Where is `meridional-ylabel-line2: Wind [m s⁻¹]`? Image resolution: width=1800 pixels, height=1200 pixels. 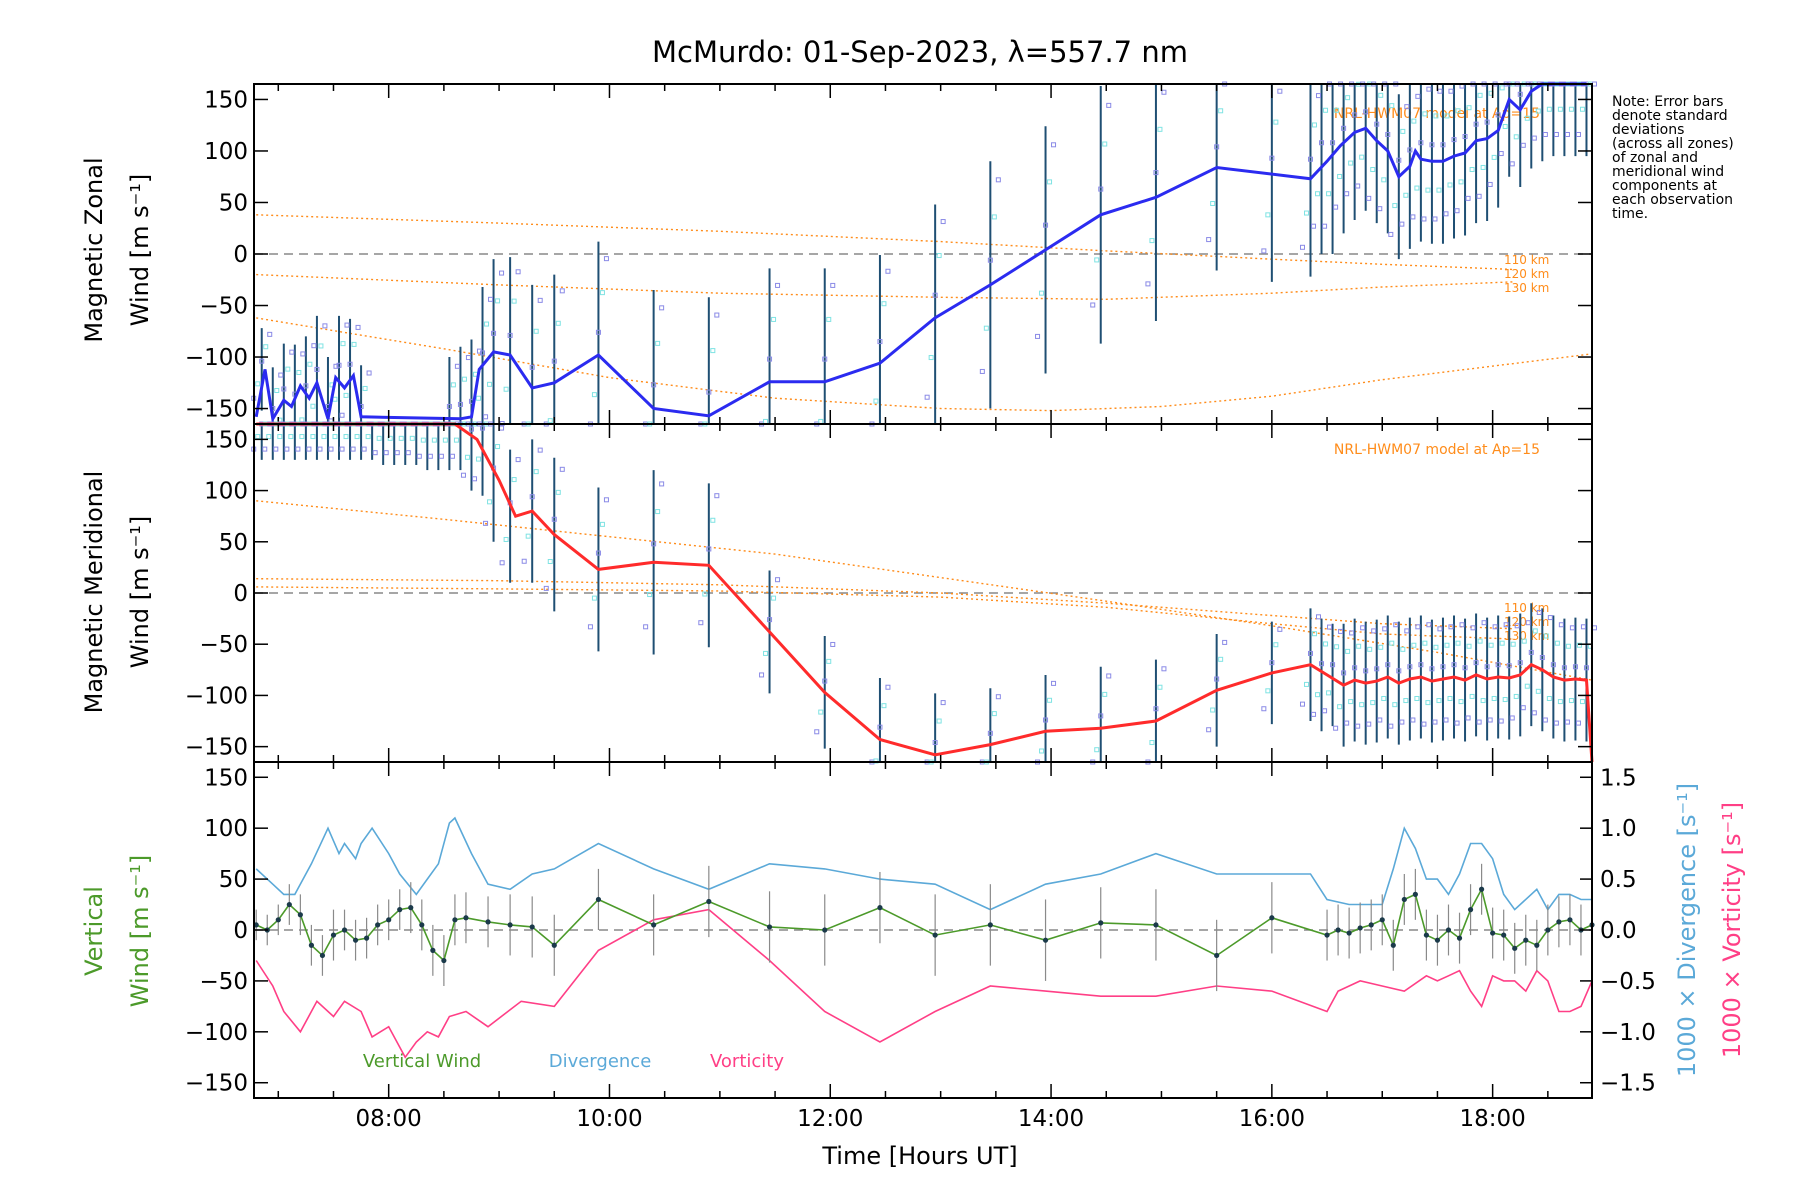
meridional-ylabel-line2: Wind [m s⁻¹] is located at coordinates (140, 592).